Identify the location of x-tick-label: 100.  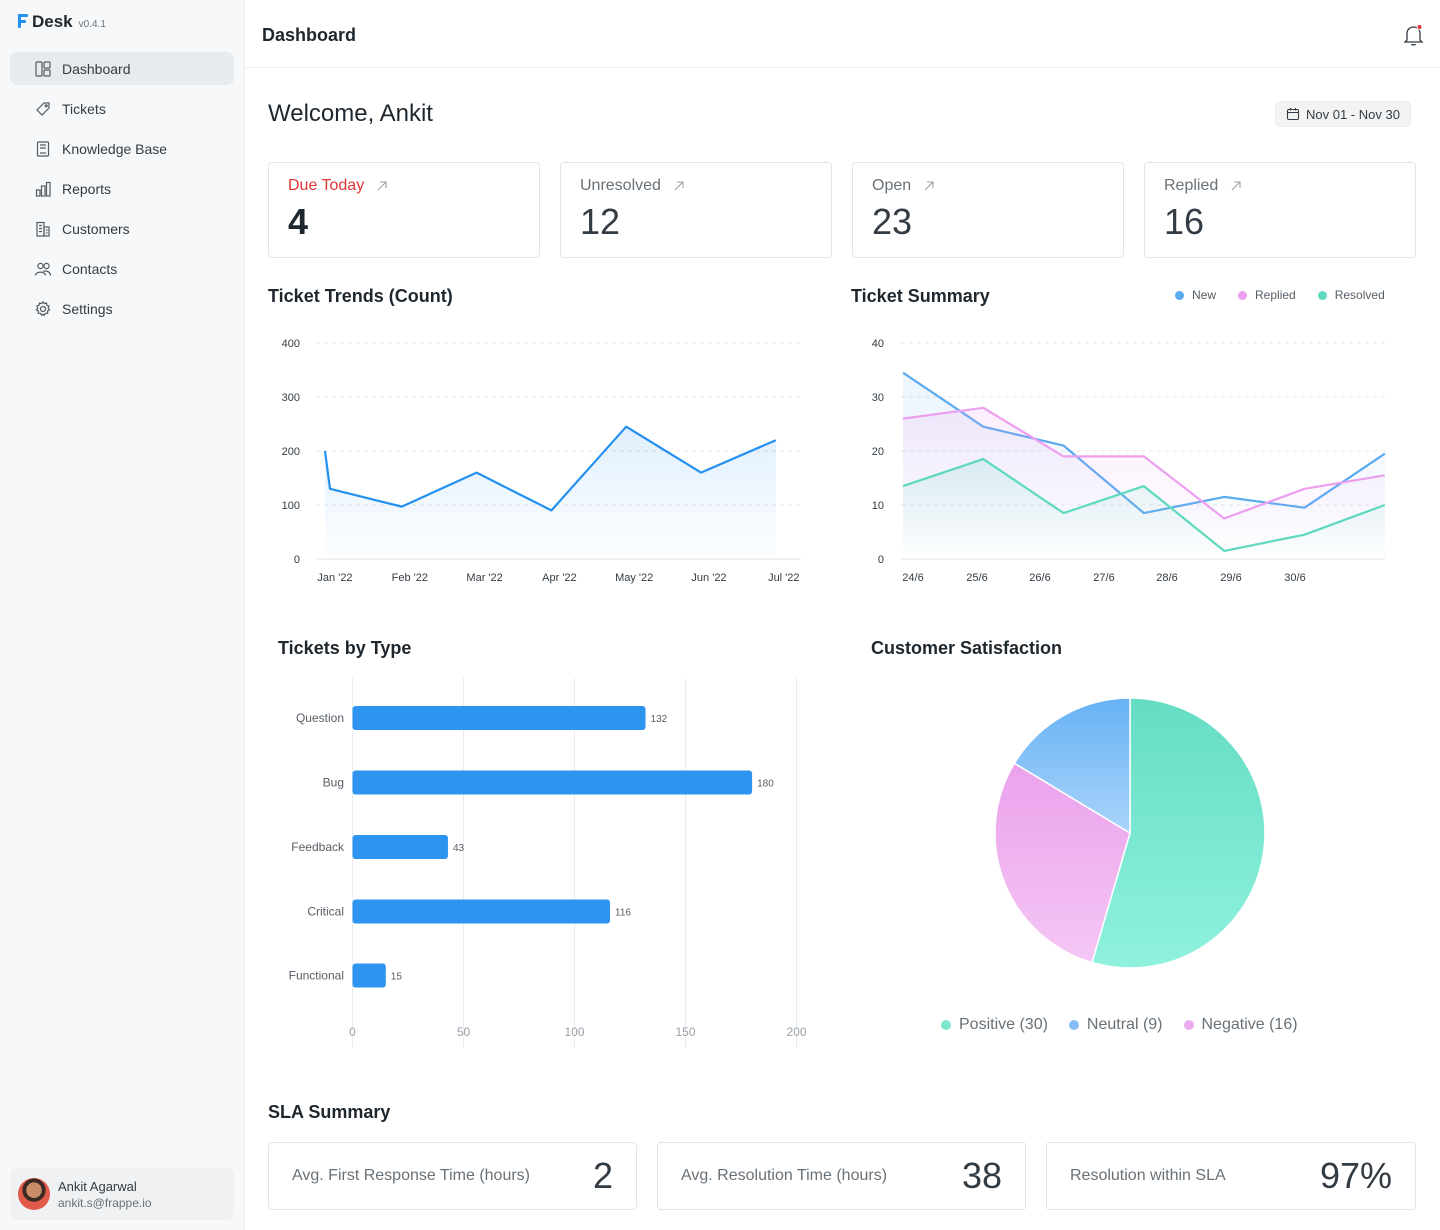
(574, 1032).